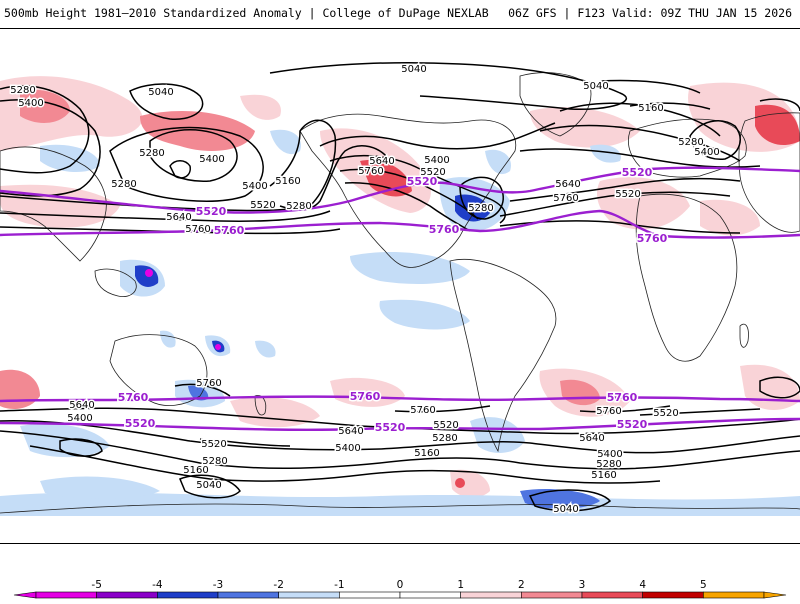  Describe the element at coordinates (170, 230) in the screenshot. I see `contour-5760-west` at that location.